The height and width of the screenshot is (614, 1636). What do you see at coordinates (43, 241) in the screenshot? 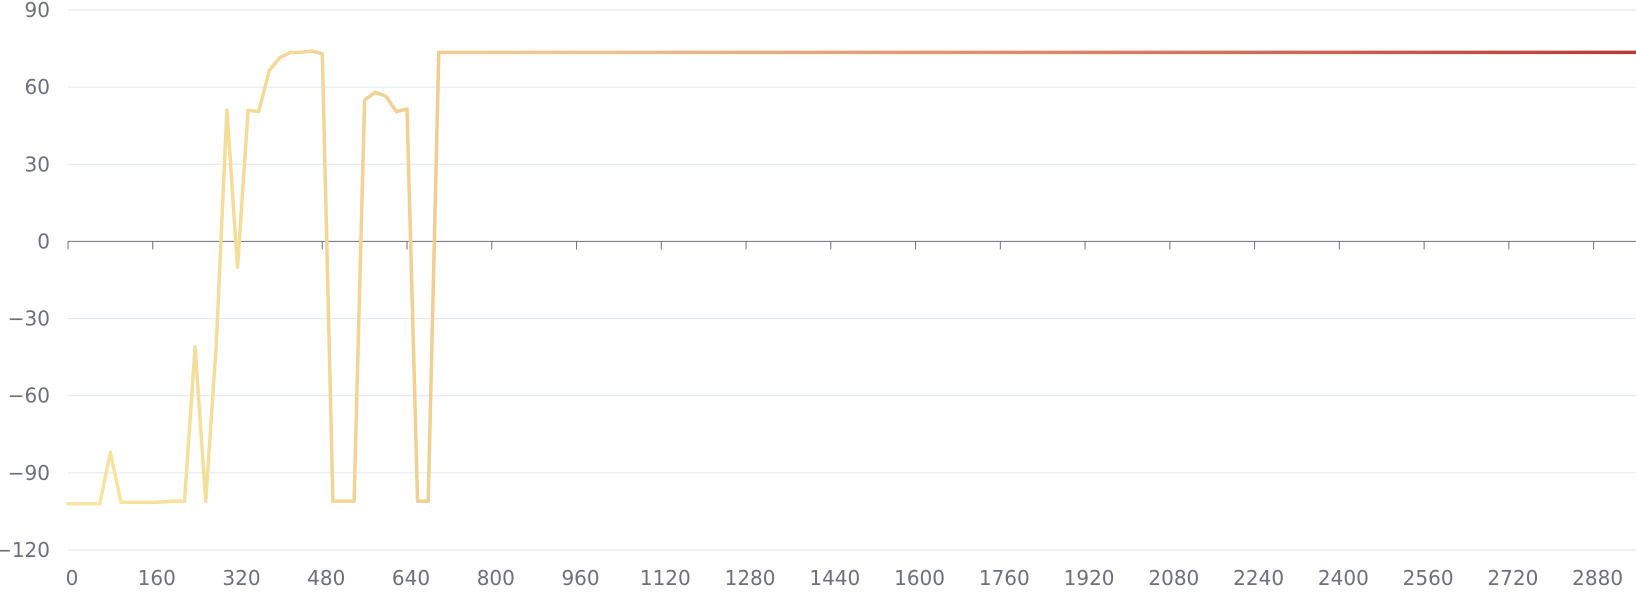
I see `y-tick-label: 0` at bounding box center [43, 241].